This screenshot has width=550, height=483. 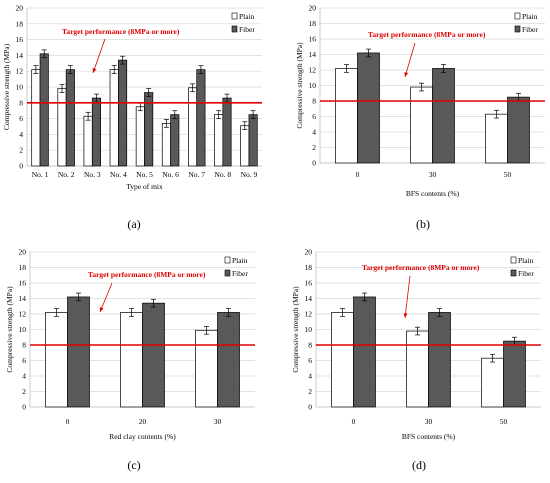 I want to click on panel-label: (b), so click(x=423, y=224).